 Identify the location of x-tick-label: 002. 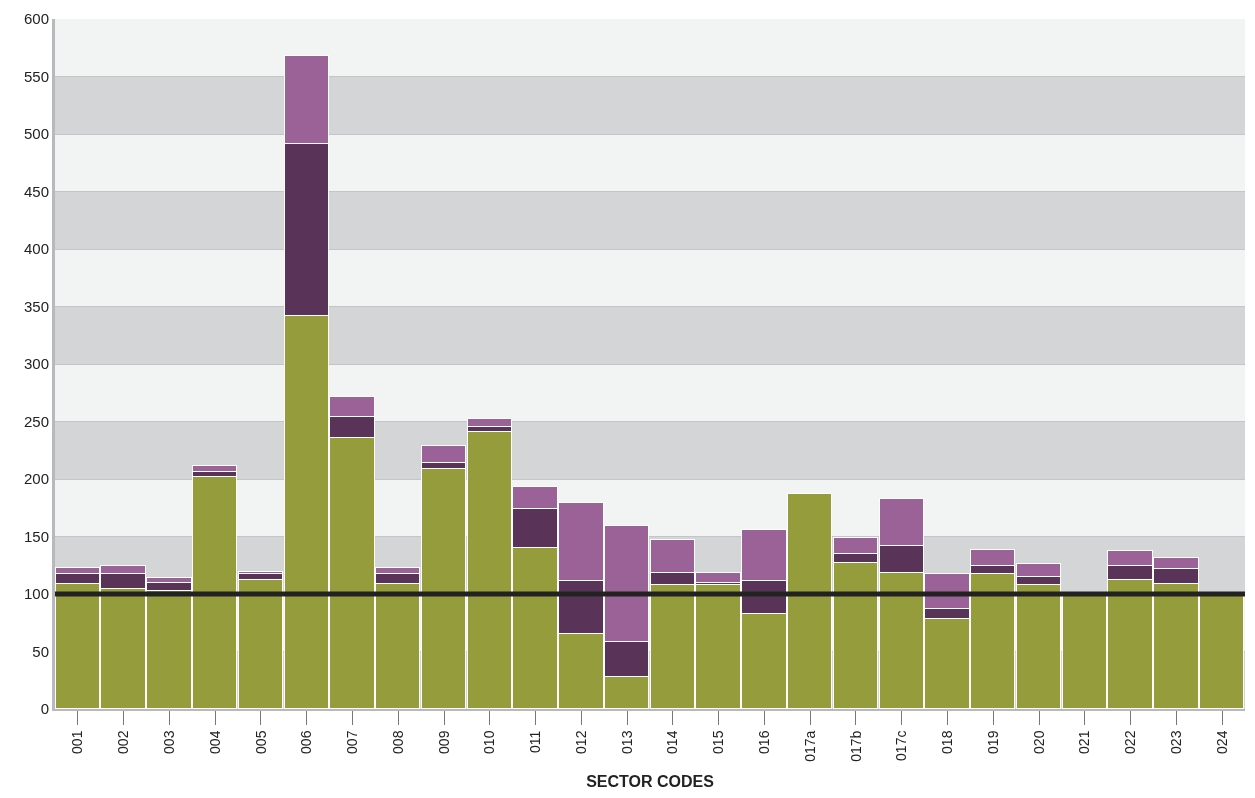
(123, 742).